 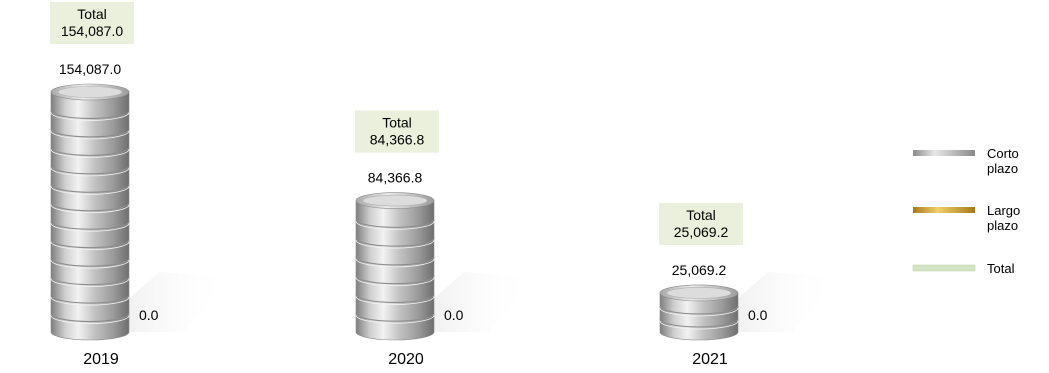 I want to click on value-label-corto-plazo: 154,087.0, so click(x=90, y=69).